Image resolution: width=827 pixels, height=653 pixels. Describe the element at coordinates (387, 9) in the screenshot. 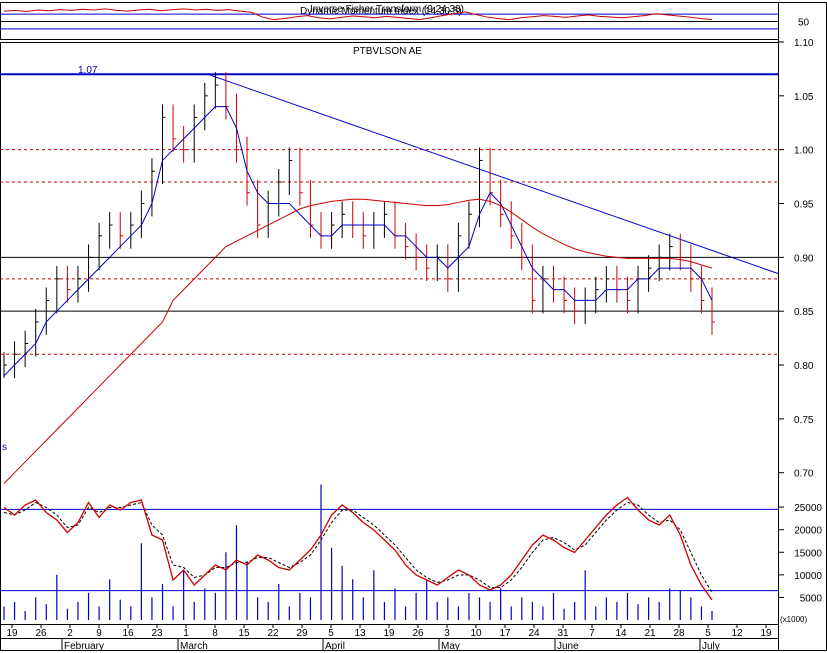

I see `indicator-title-2: Inverse Fisher Transform (9,24,38)` at that location.